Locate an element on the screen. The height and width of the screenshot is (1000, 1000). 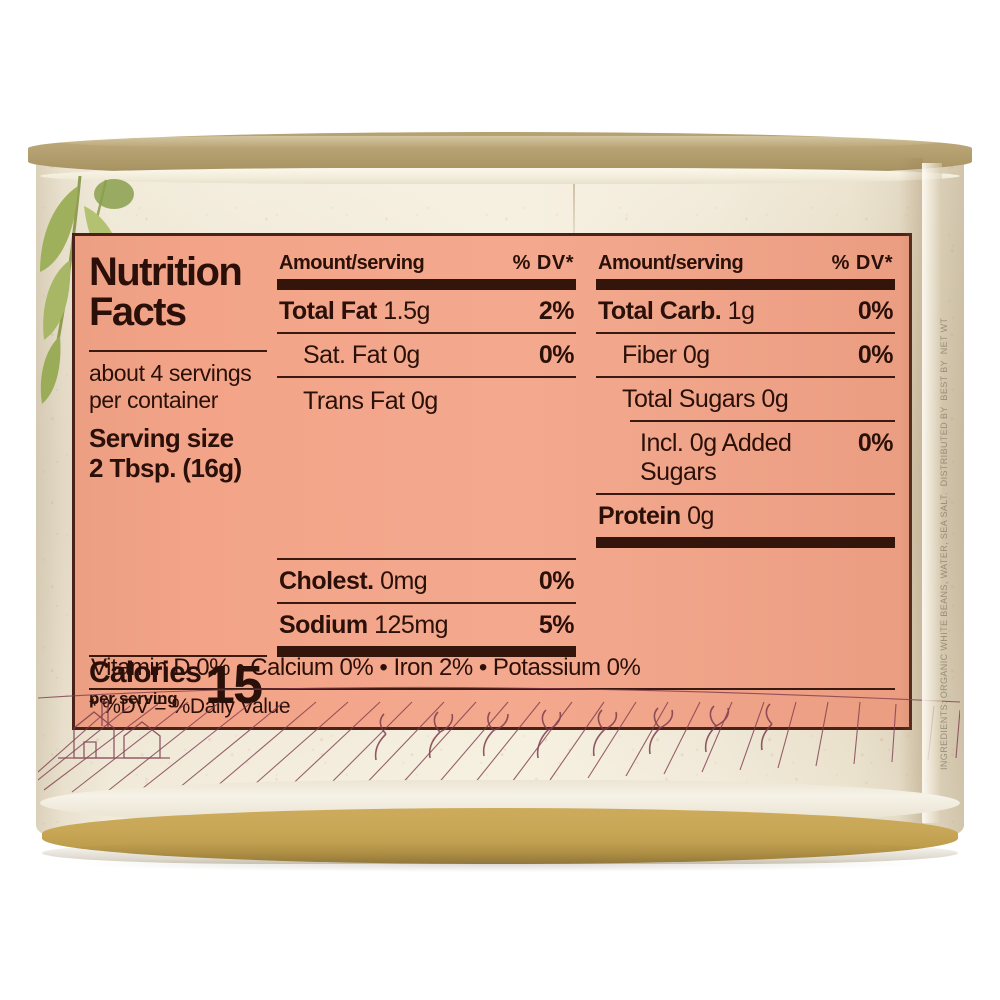
total-sugars-text: Total Sugars 0g is located at coordinates (705, 399).